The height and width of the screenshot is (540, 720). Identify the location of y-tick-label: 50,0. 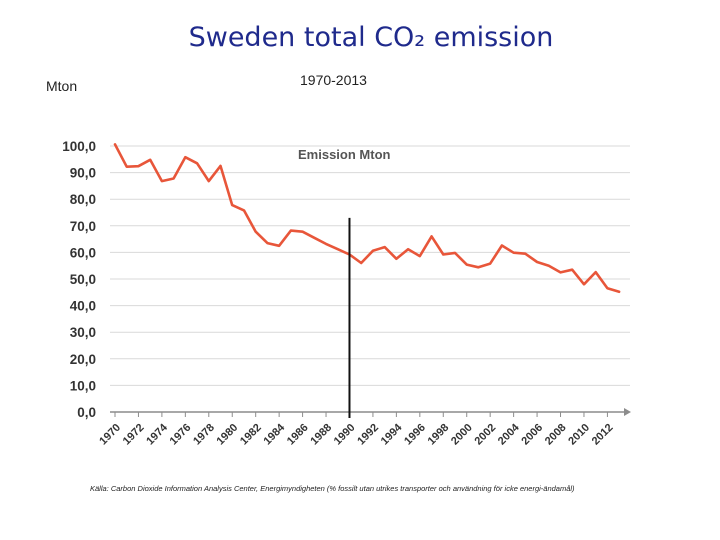
(83, 279).